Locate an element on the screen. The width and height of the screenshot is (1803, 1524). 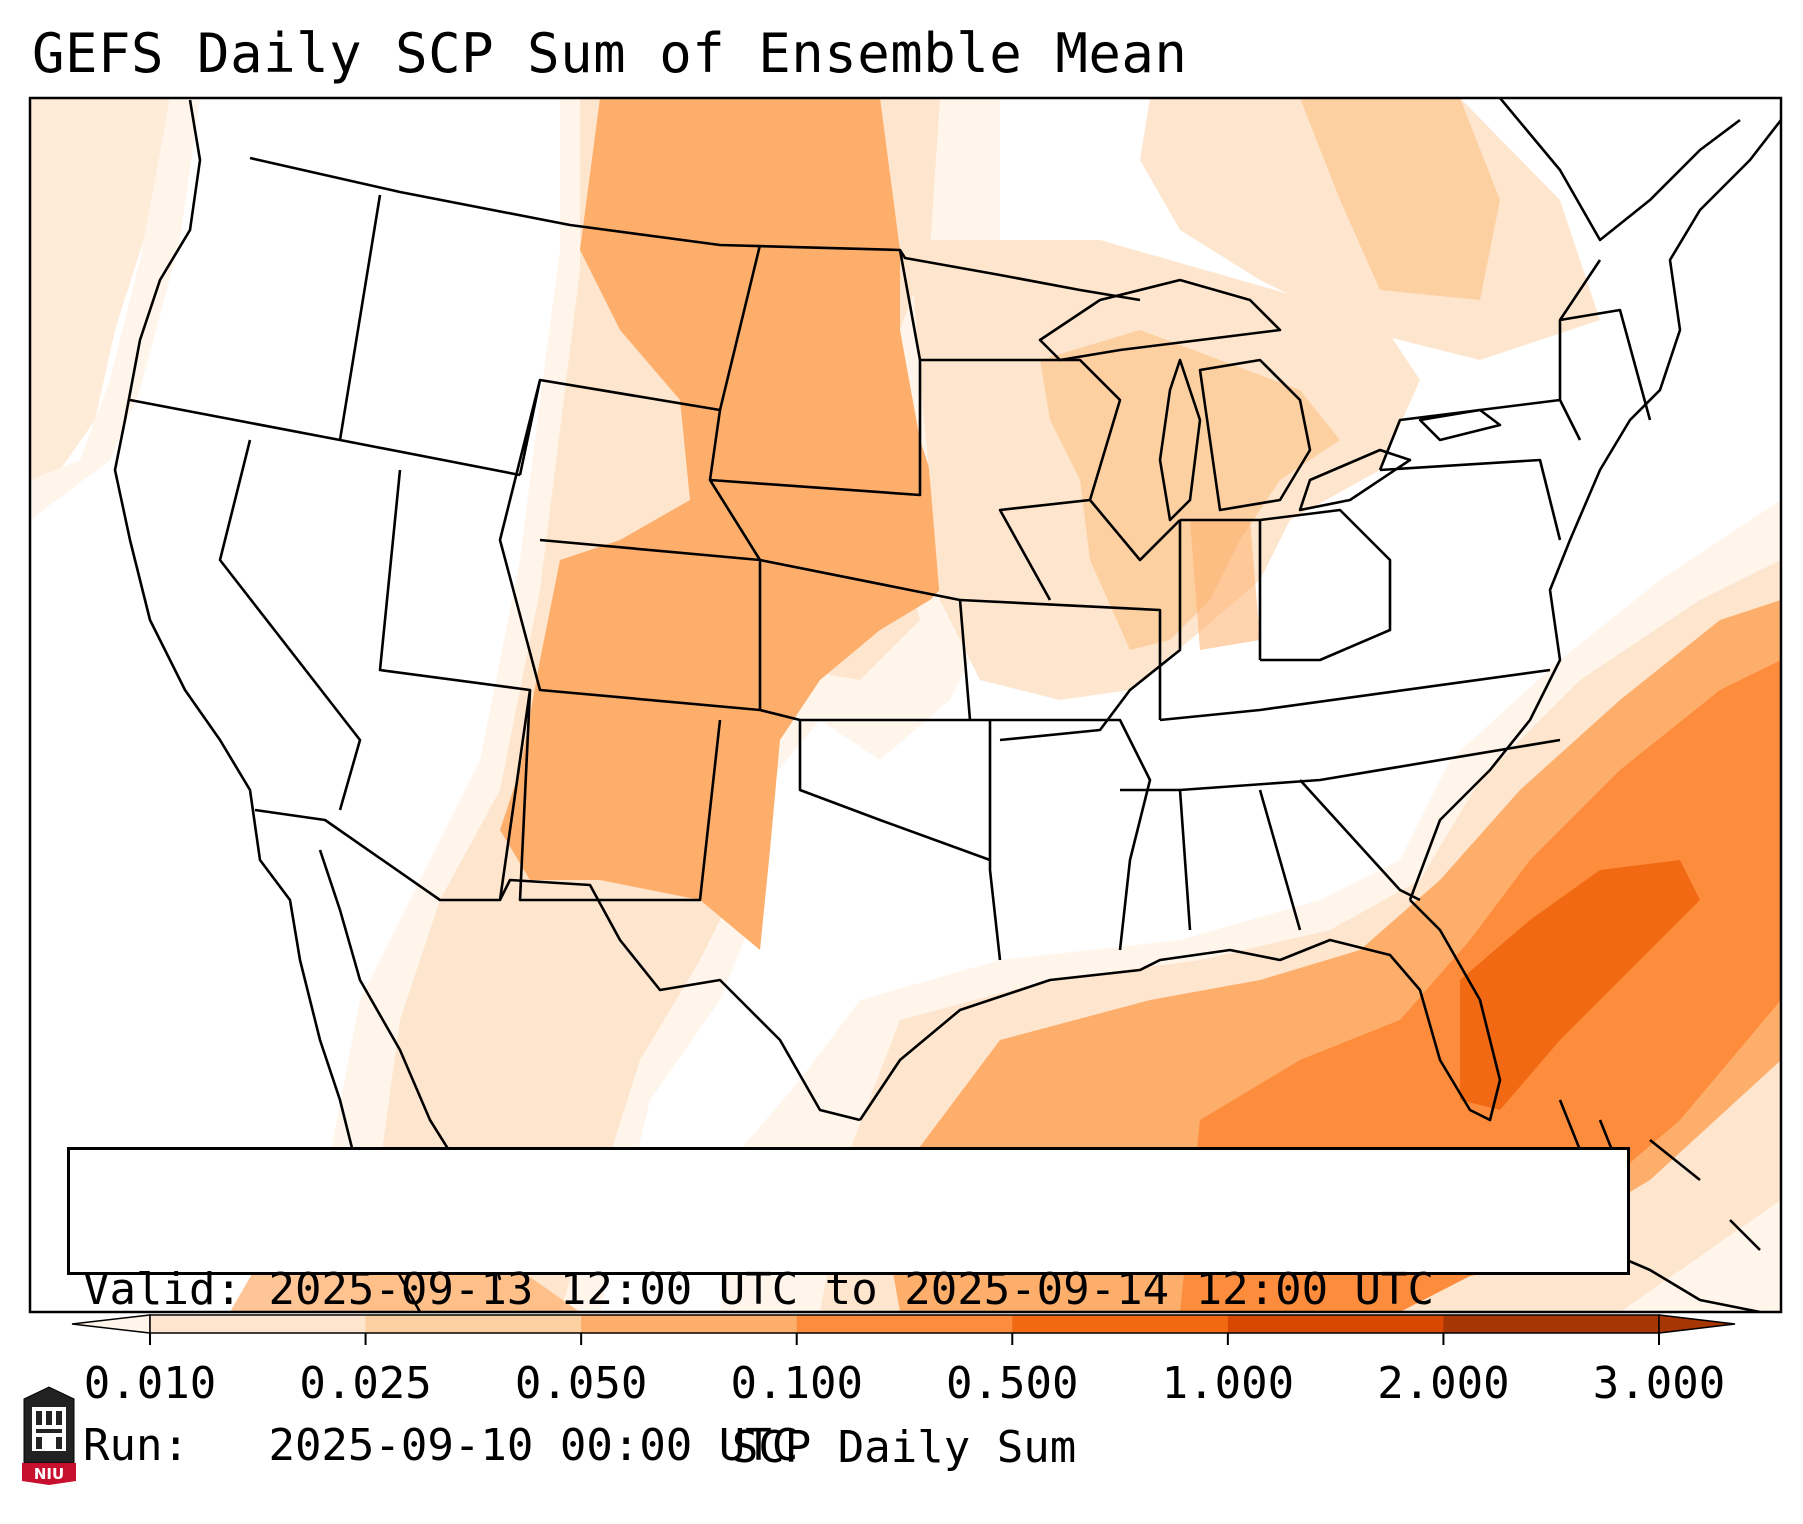
shade-atlantic-dark is located at coordinates (1580, 985).